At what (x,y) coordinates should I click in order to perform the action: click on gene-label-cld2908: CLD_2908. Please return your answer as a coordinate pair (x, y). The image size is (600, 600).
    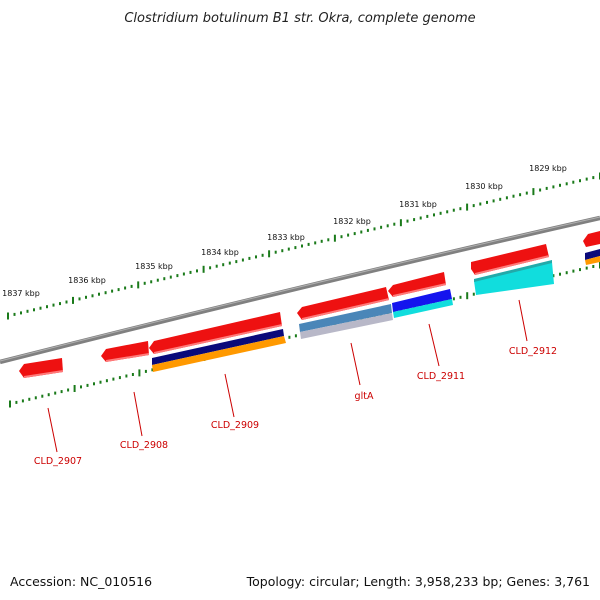
    Looking at the image, I should click on (144, 445).